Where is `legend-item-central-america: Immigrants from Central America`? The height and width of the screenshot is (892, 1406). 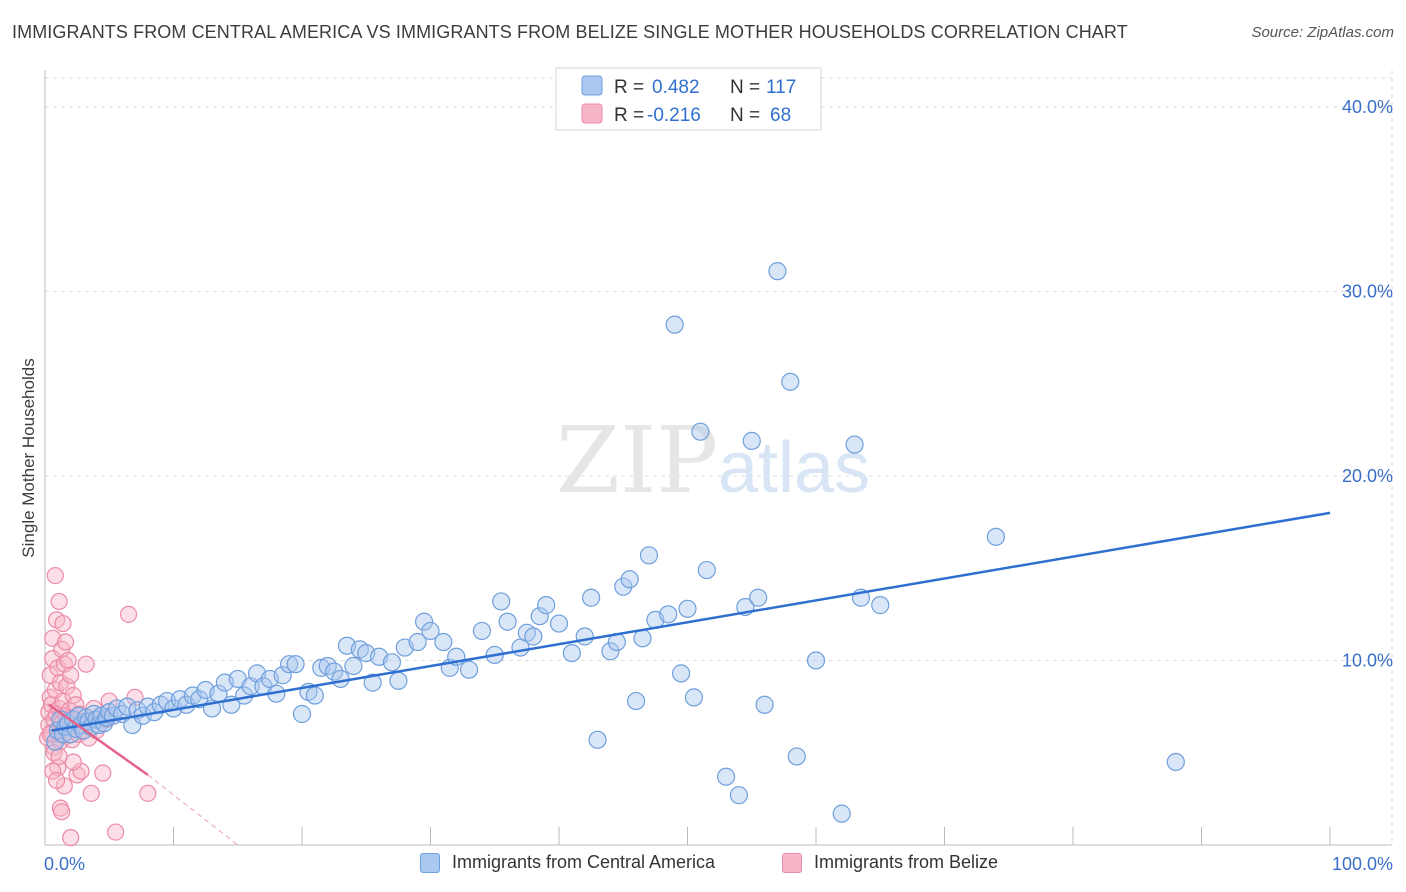 legend-item-central-america: Immigrants from Central America is located at coordinates (567, 862).